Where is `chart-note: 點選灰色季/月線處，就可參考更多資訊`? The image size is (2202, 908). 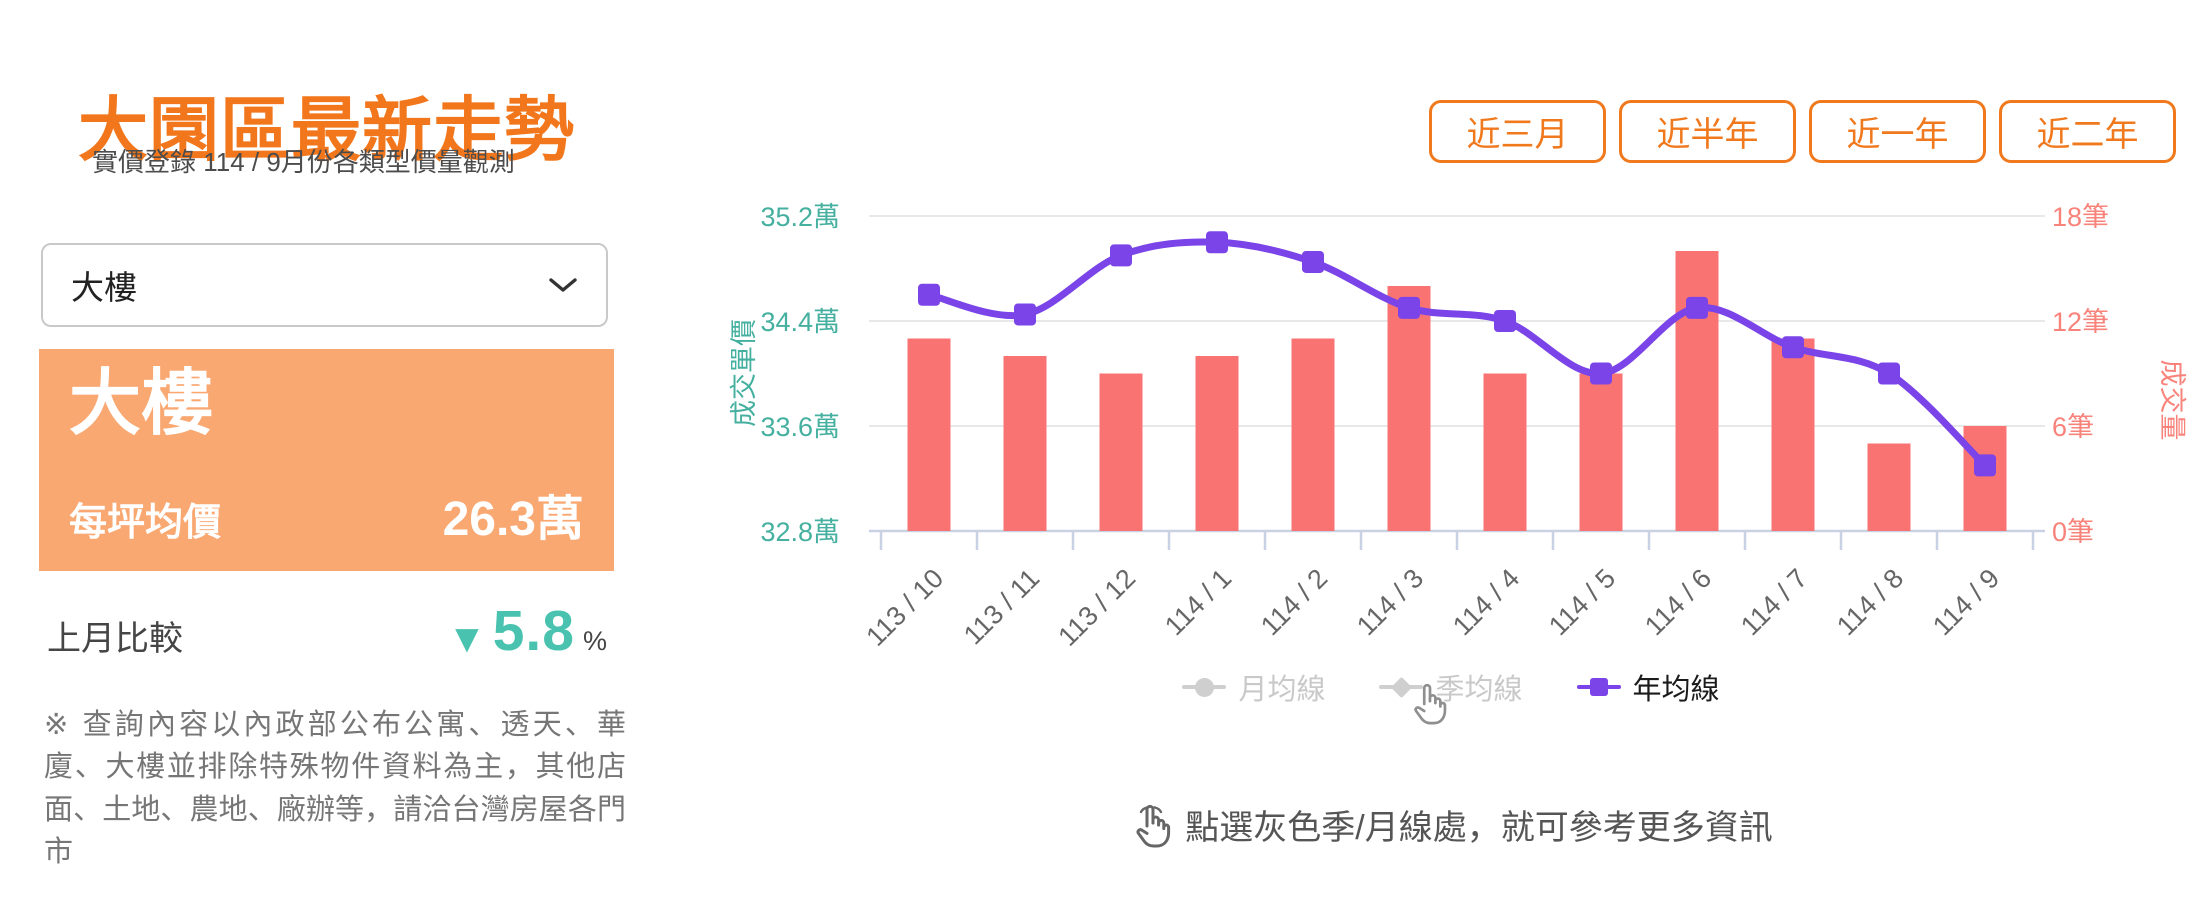
chart-note: 點選灰色季/月線處，就可參考更多資訊 is located at coordinates (1451, 824).